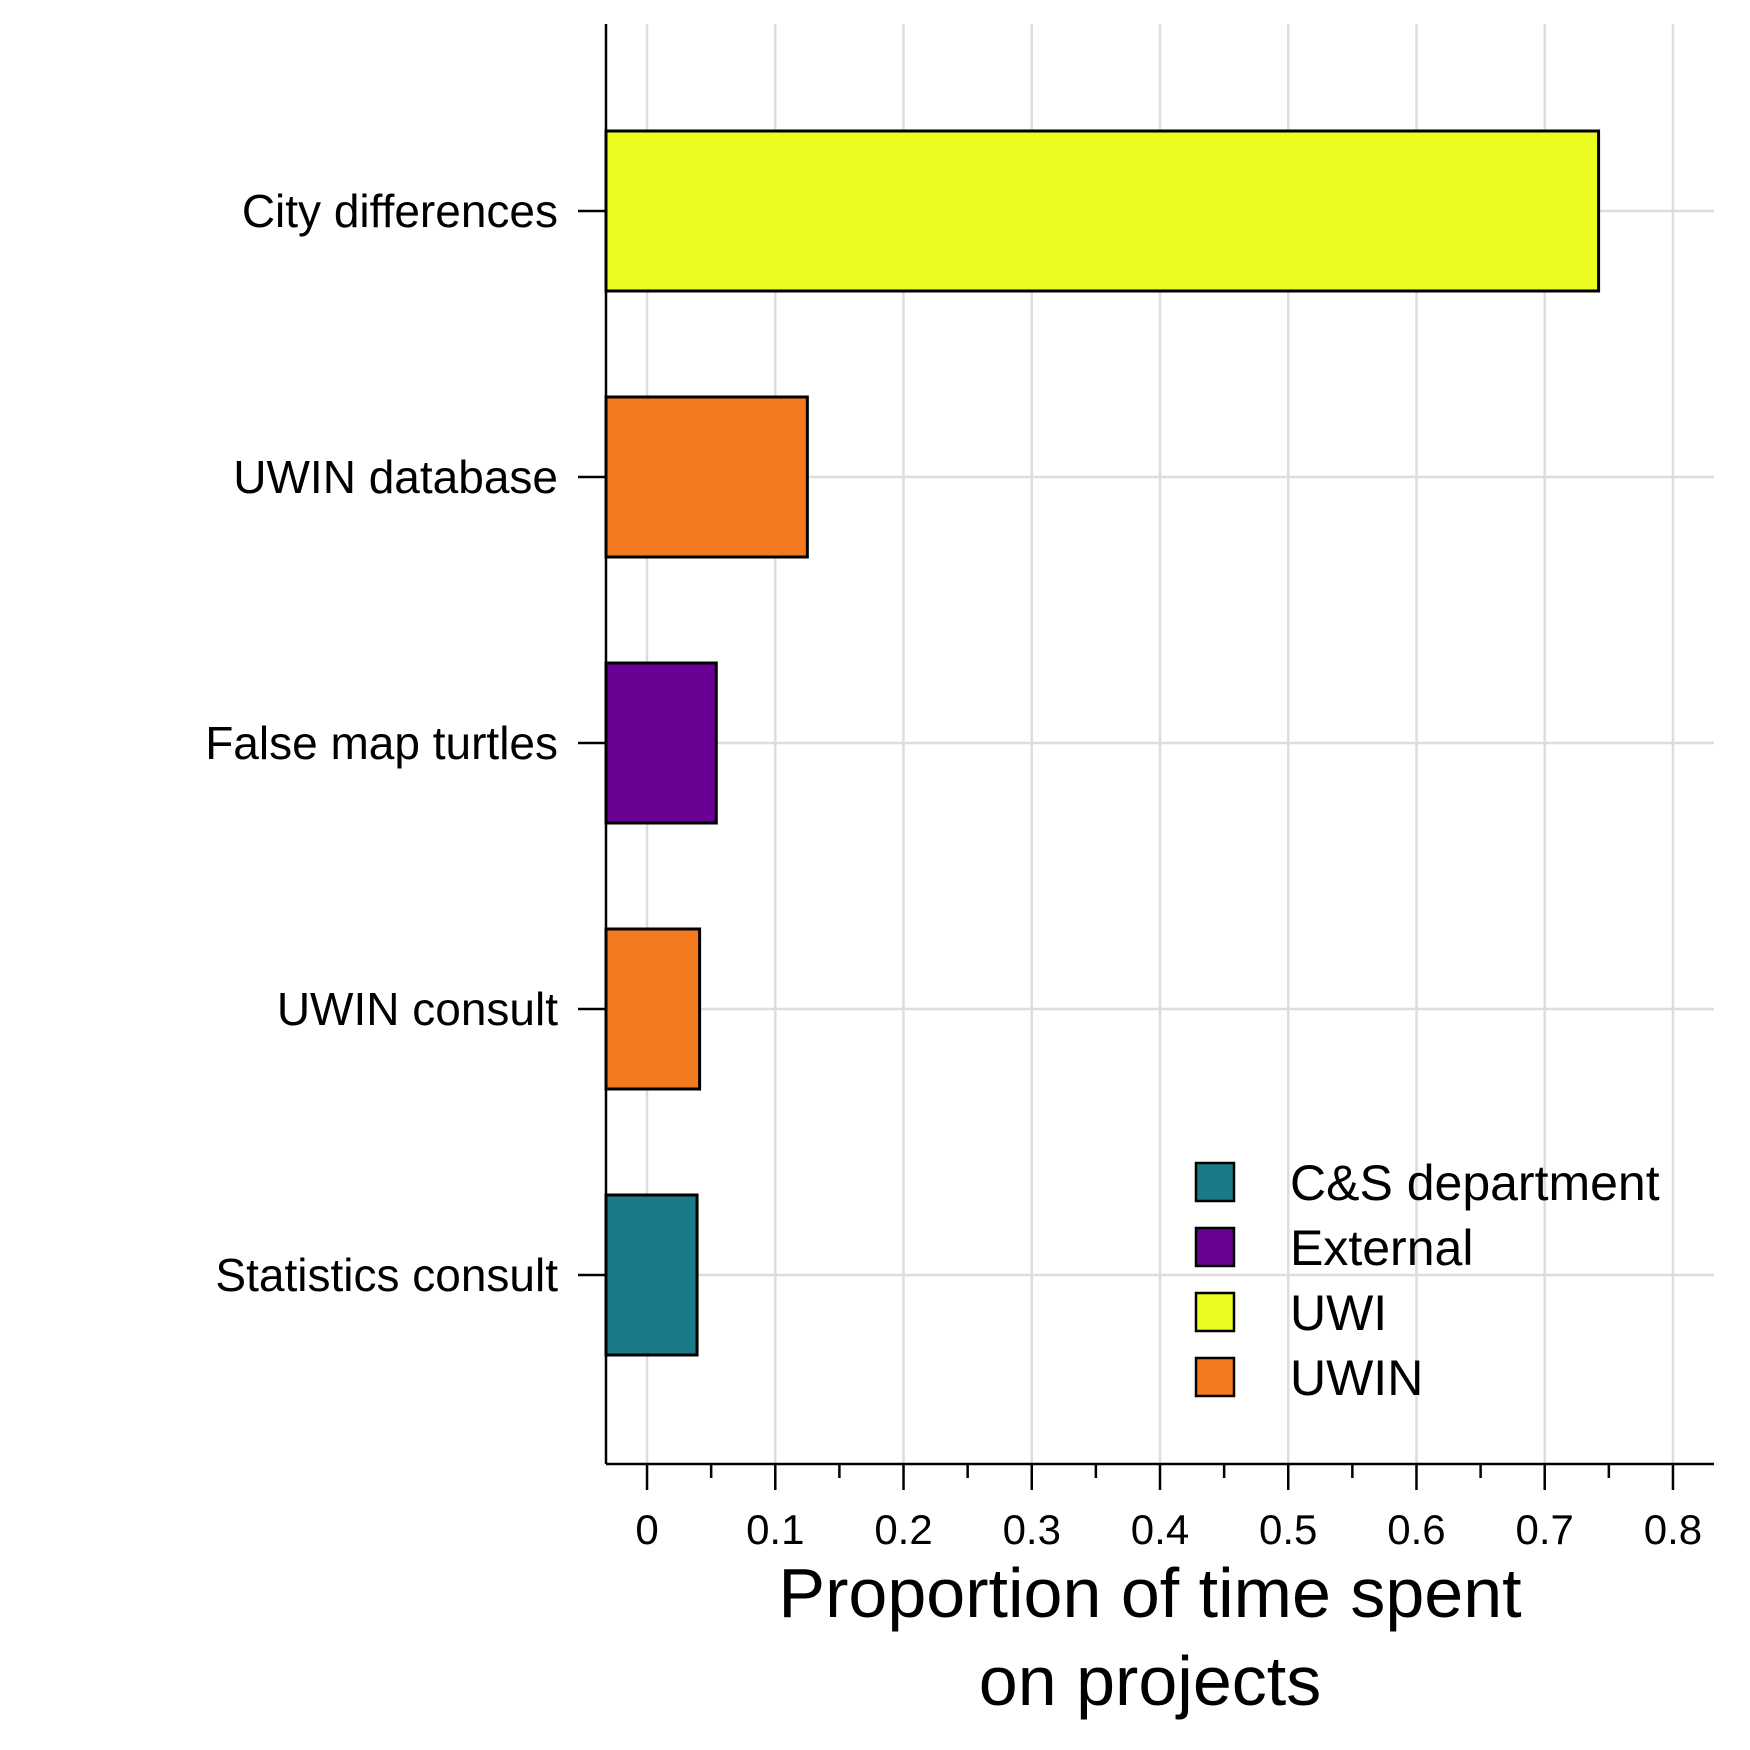  Describe the element at coordinates (1427, 1280) in the screenshot. I see `legend: C&S department External UWI UWIN` at that location.